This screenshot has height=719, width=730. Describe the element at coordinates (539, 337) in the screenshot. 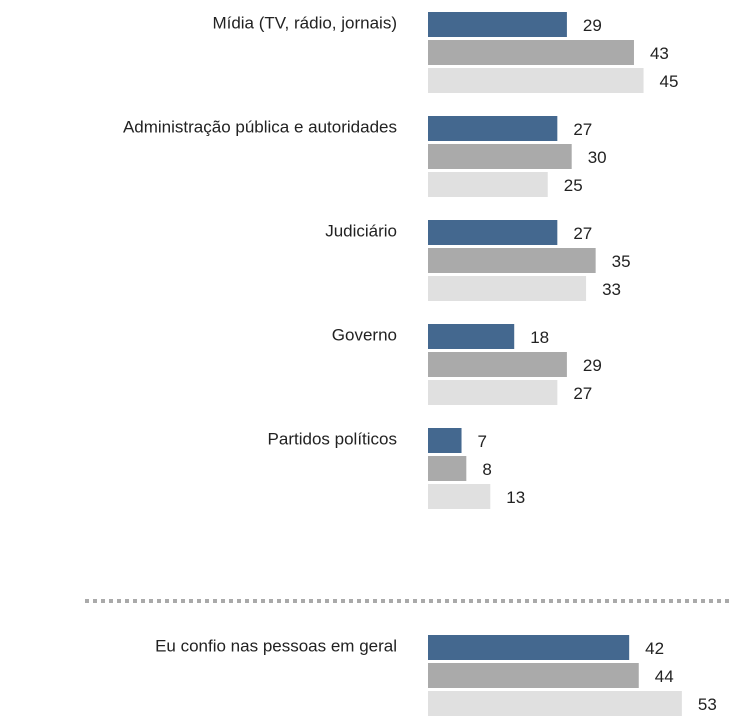

I see `value-label: 18` at that location.